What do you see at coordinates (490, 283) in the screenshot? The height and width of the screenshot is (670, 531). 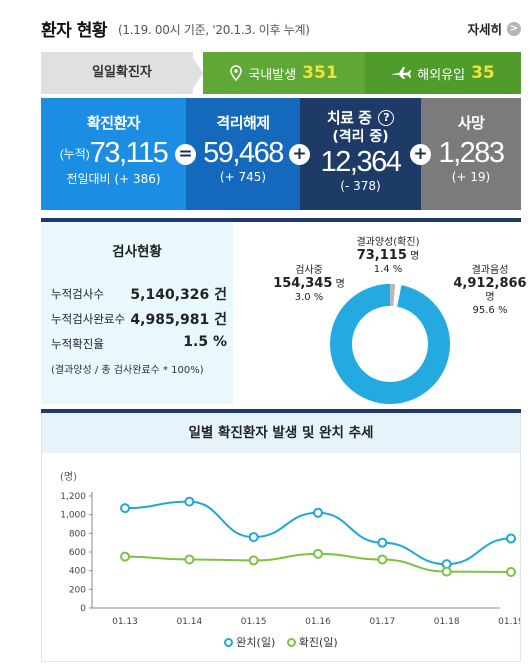 I see `negative-value: 4,912,866` at bounding box center [490, 283].